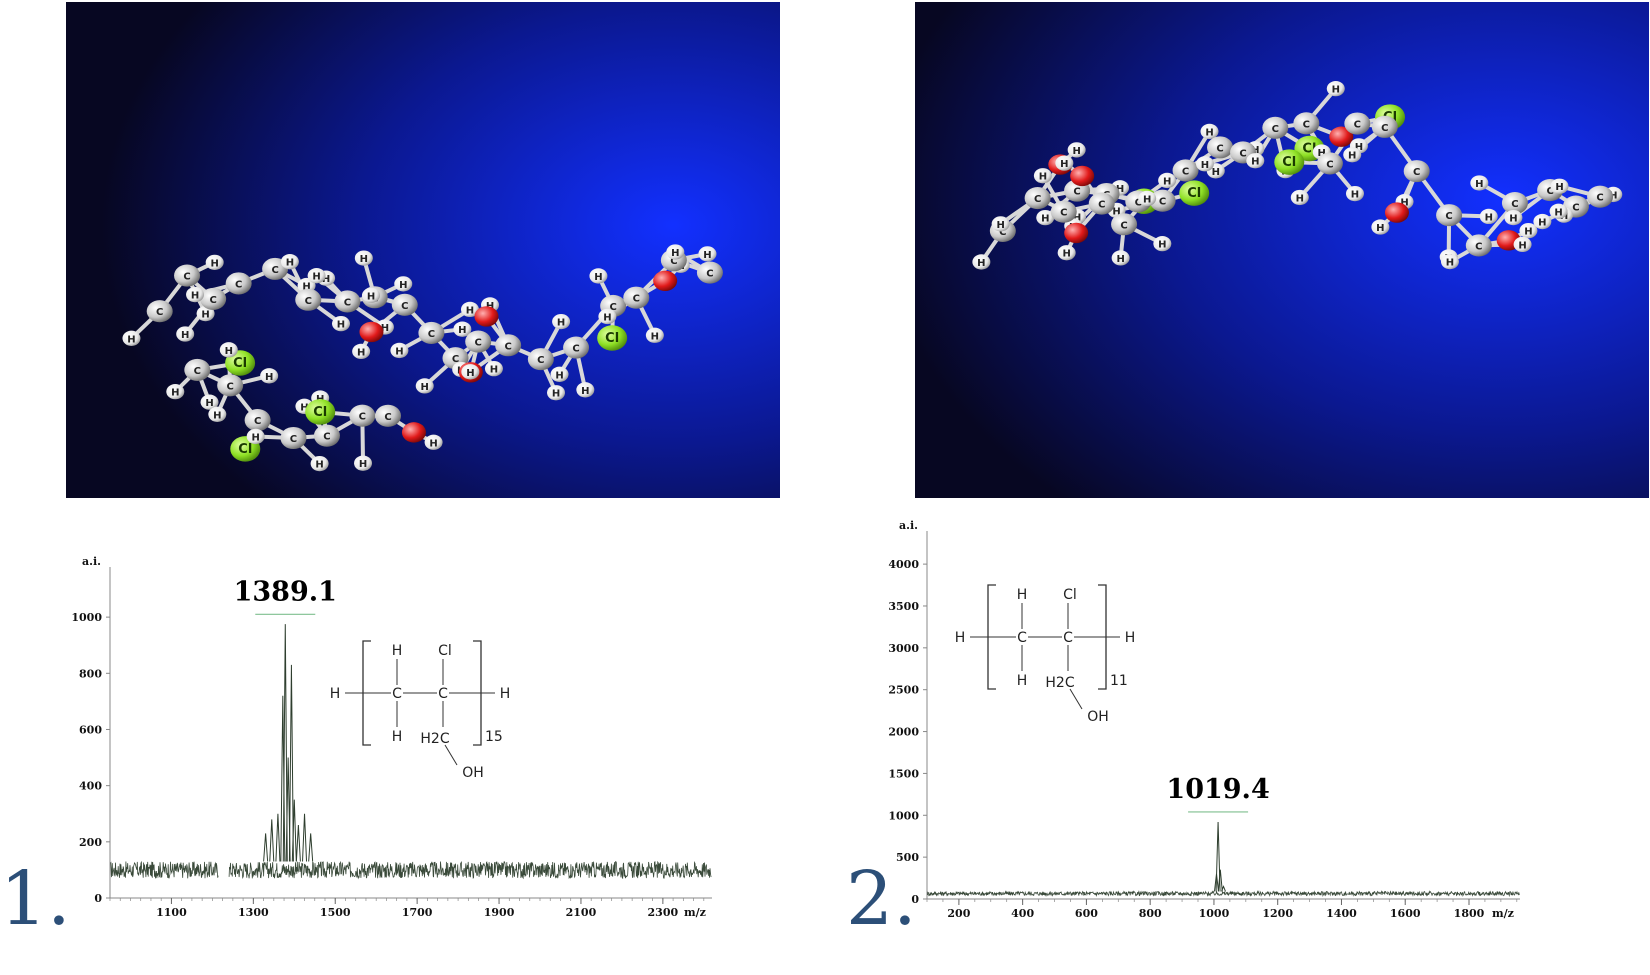 This screenshot has height=975, width=1650. Describe the element at coordinates (285, 591) in the screenshot. I see `peak-label: 1389.1` at that location.